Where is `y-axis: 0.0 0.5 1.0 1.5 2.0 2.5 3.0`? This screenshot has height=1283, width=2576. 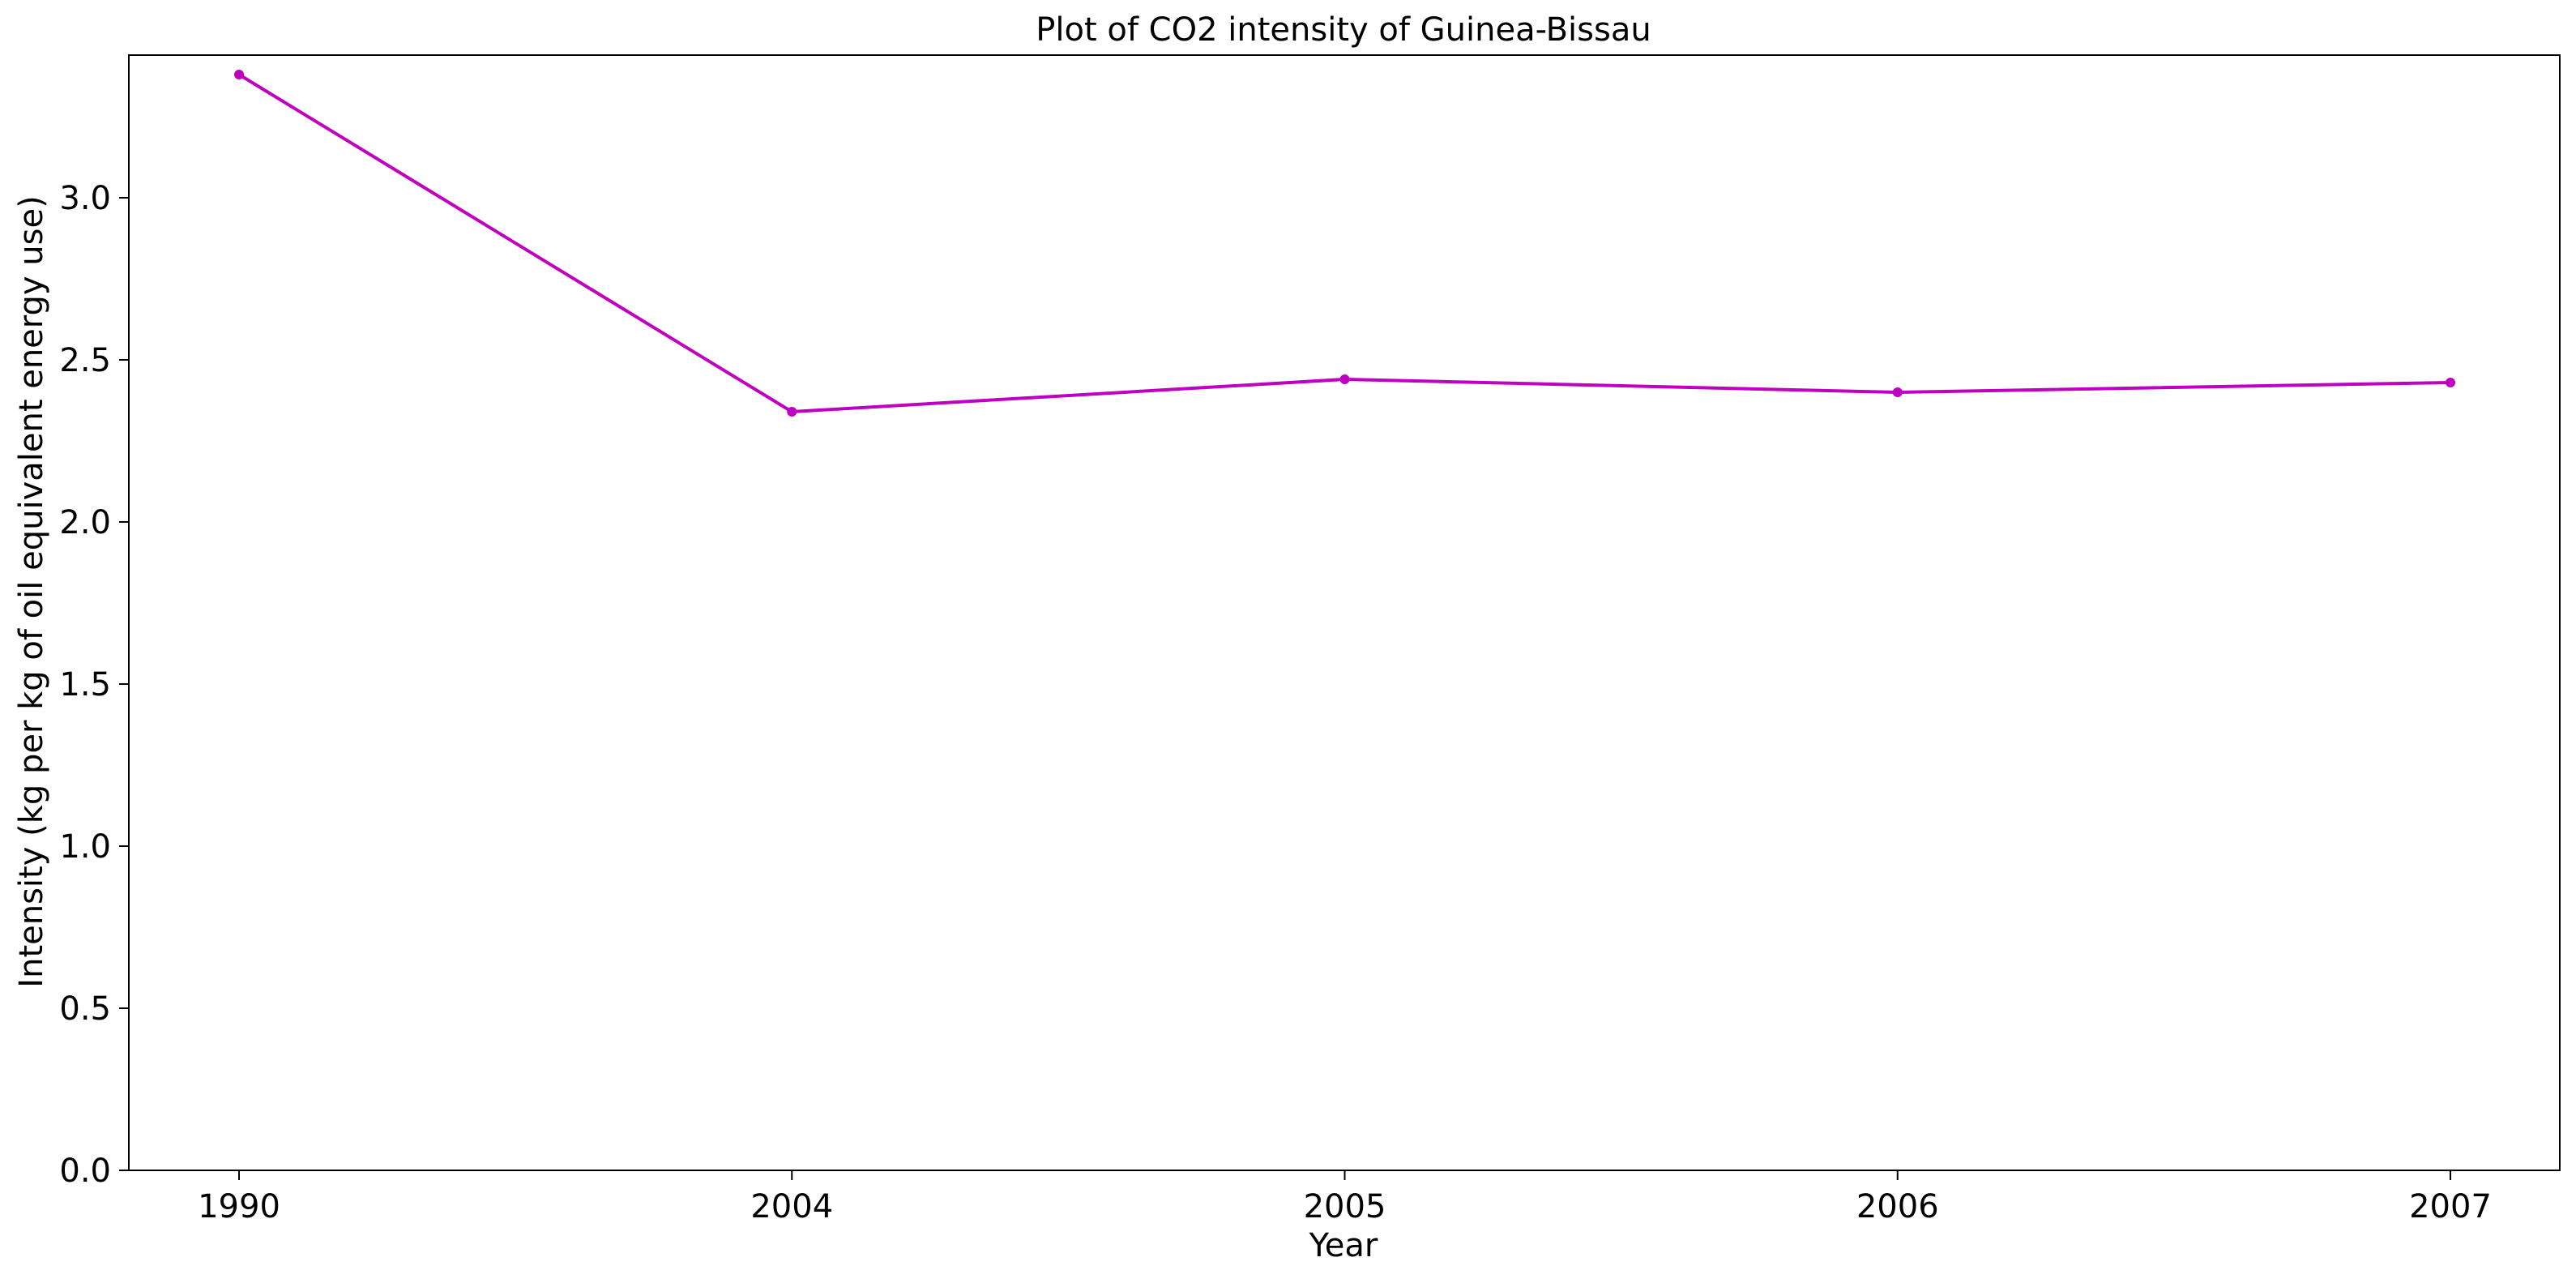 y-axis: 0.0 0.5 1.0 1.5 2.0 2.5 3.0 is located at coordinates (94, 685).